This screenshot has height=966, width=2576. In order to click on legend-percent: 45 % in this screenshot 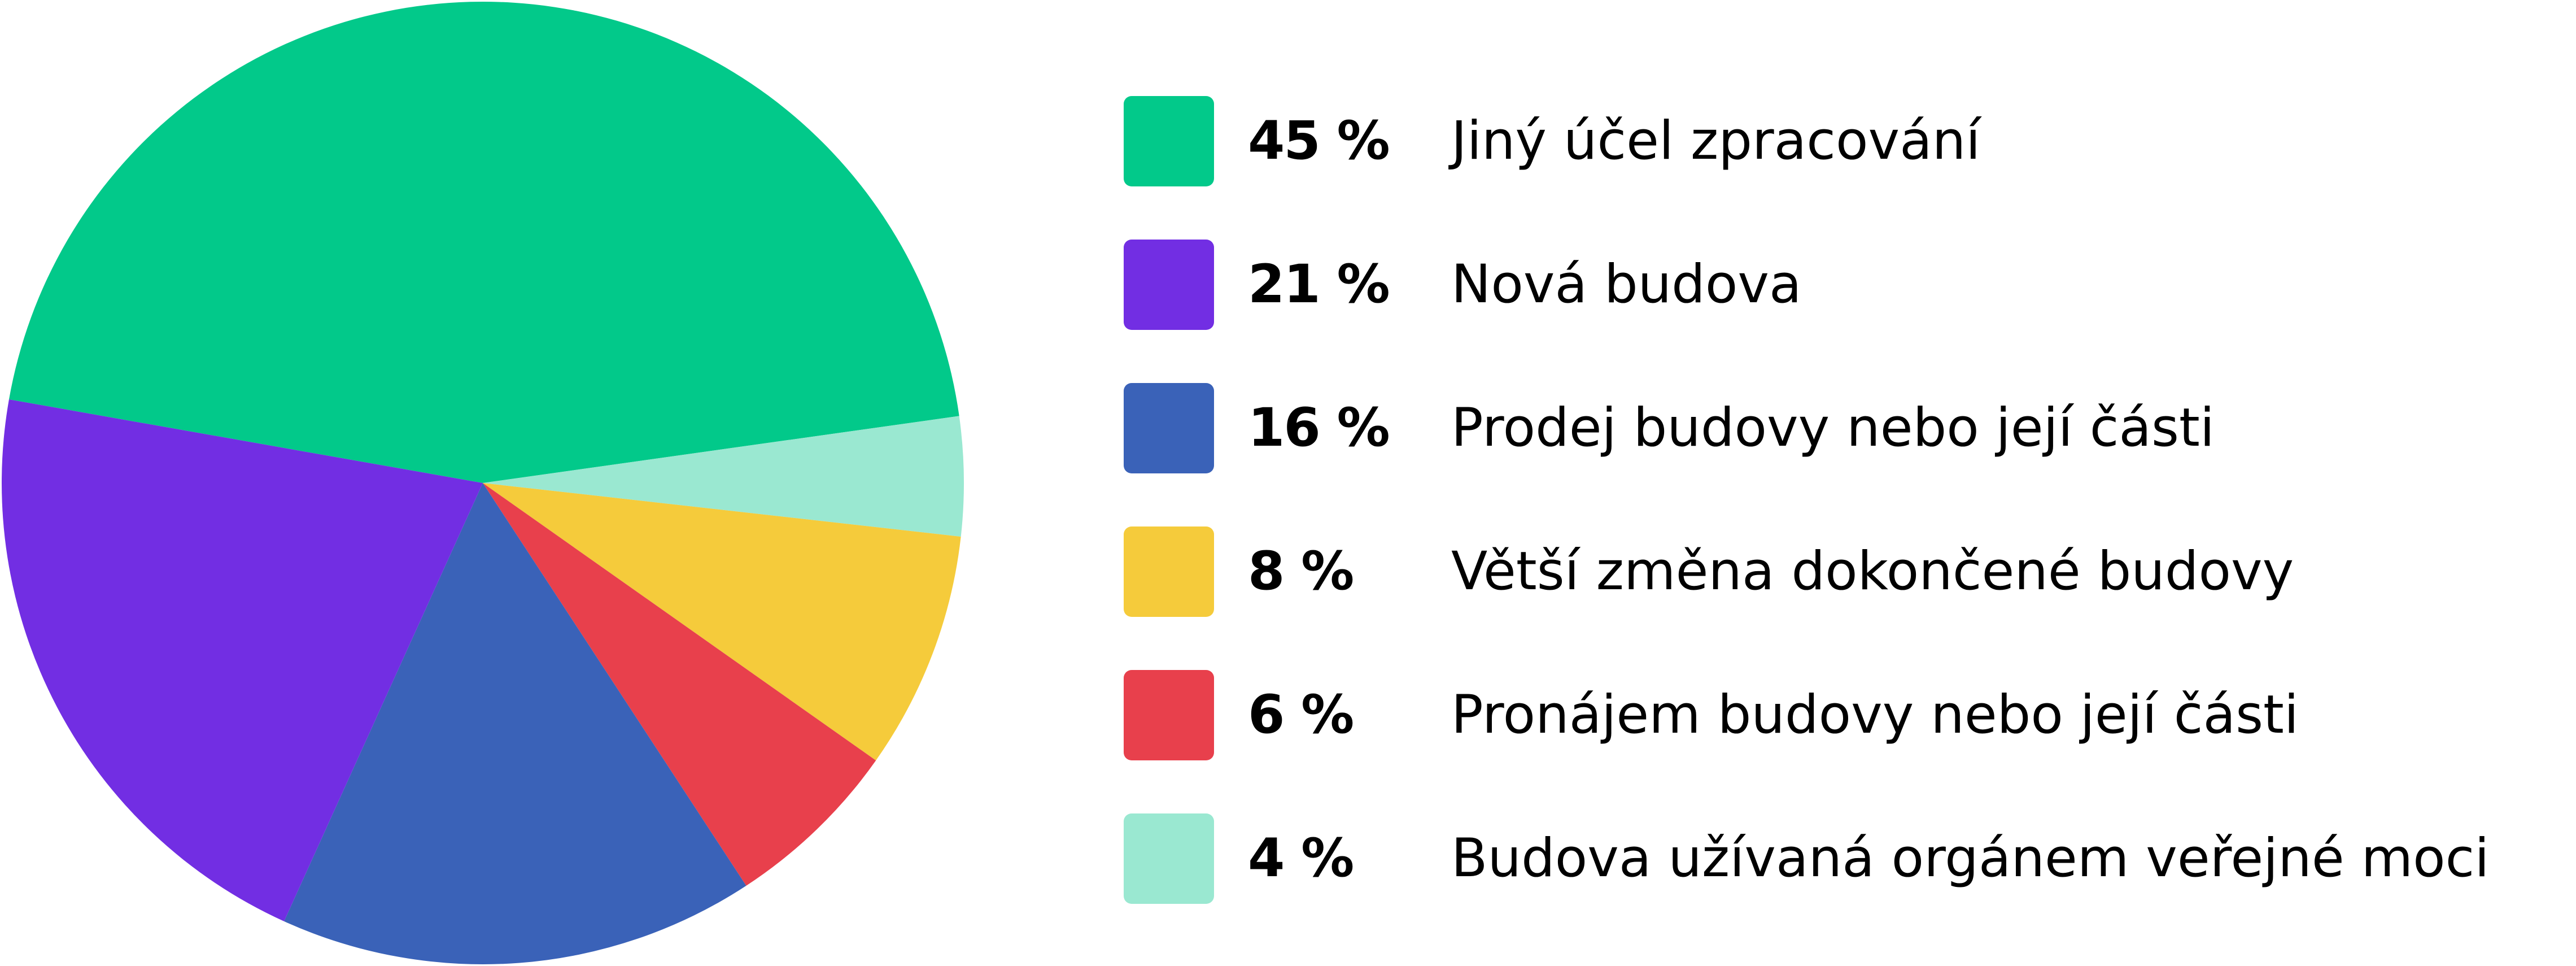, I will do `click(1319, 141)`.